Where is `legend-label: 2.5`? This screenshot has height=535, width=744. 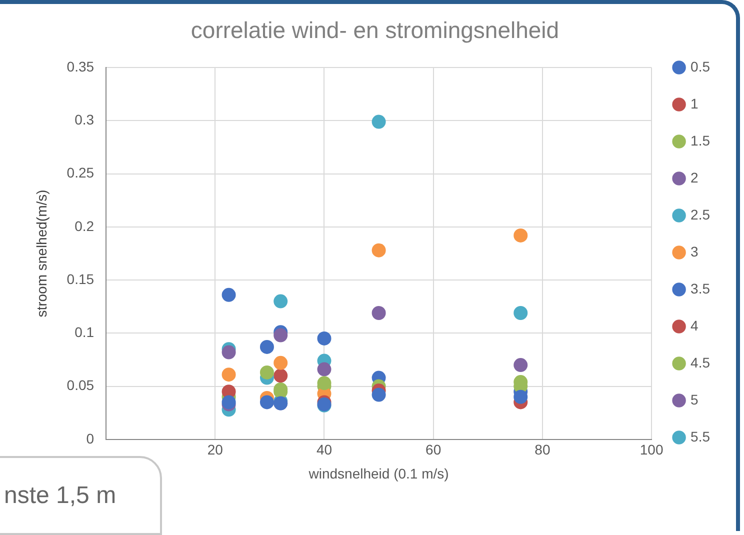
legend-label: 2.5 is located at coordinates (700, 214).